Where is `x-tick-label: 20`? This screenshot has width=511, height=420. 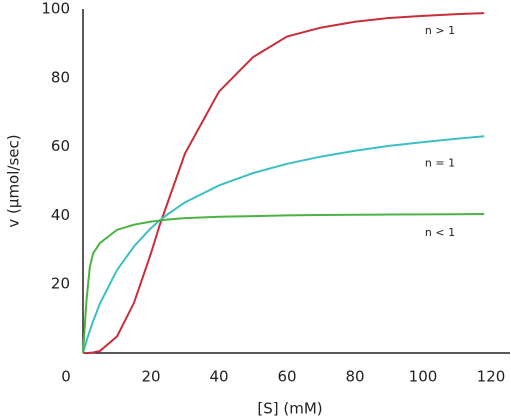 x-tick-label: 20 is located at coordinates (150, 377).